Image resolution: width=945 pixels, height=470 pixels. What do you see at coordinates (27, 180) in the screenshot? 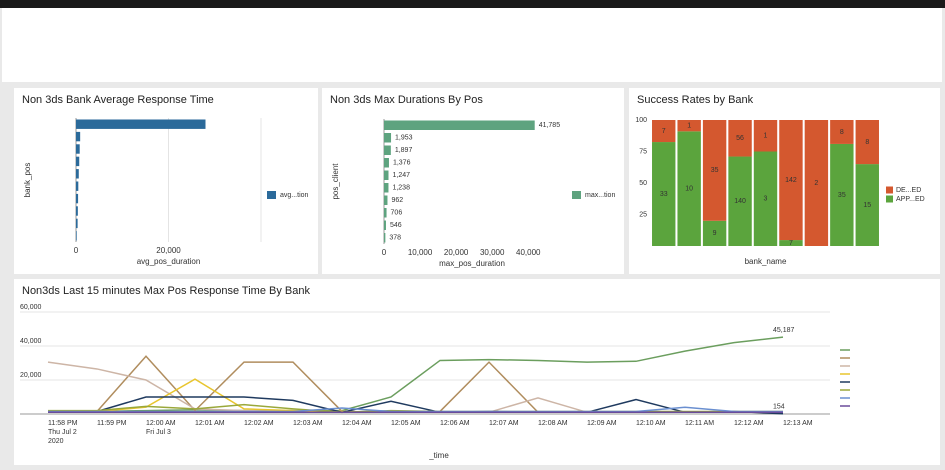
I see `y-axis-label: bank_pos` at bounding box center [27, 180].